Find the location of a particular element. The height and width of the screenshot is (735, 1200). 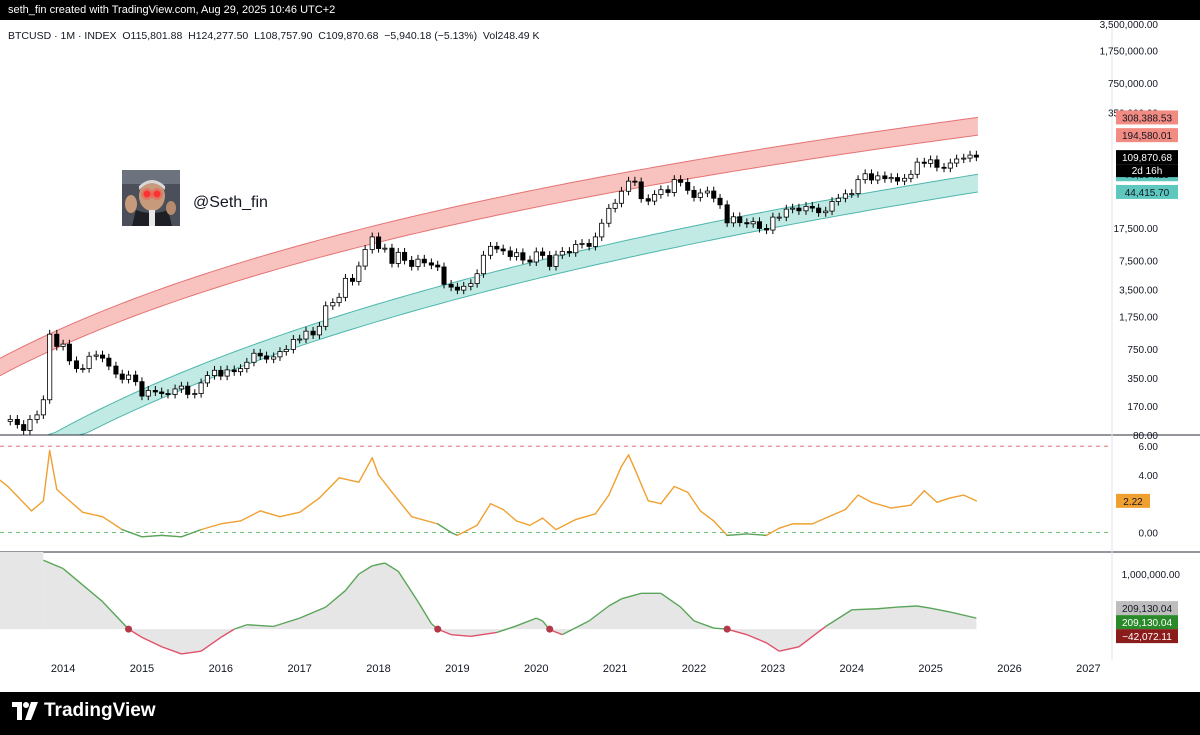

mom-last-label: −42,072.11 is located at coordinates (1147, 637).